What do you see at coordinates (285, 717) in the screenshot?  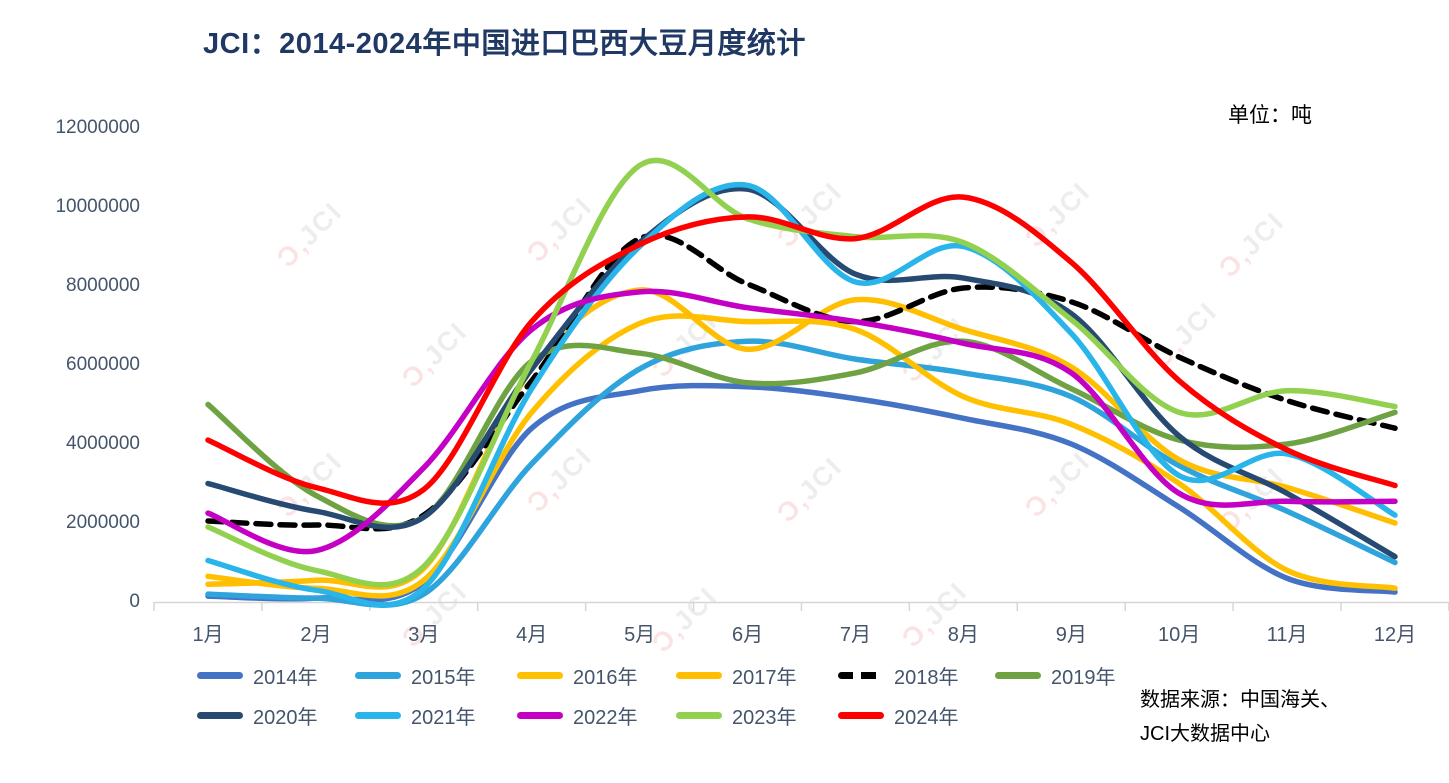 I see `legend-label: 2020年` at bounding box center [285, 717].